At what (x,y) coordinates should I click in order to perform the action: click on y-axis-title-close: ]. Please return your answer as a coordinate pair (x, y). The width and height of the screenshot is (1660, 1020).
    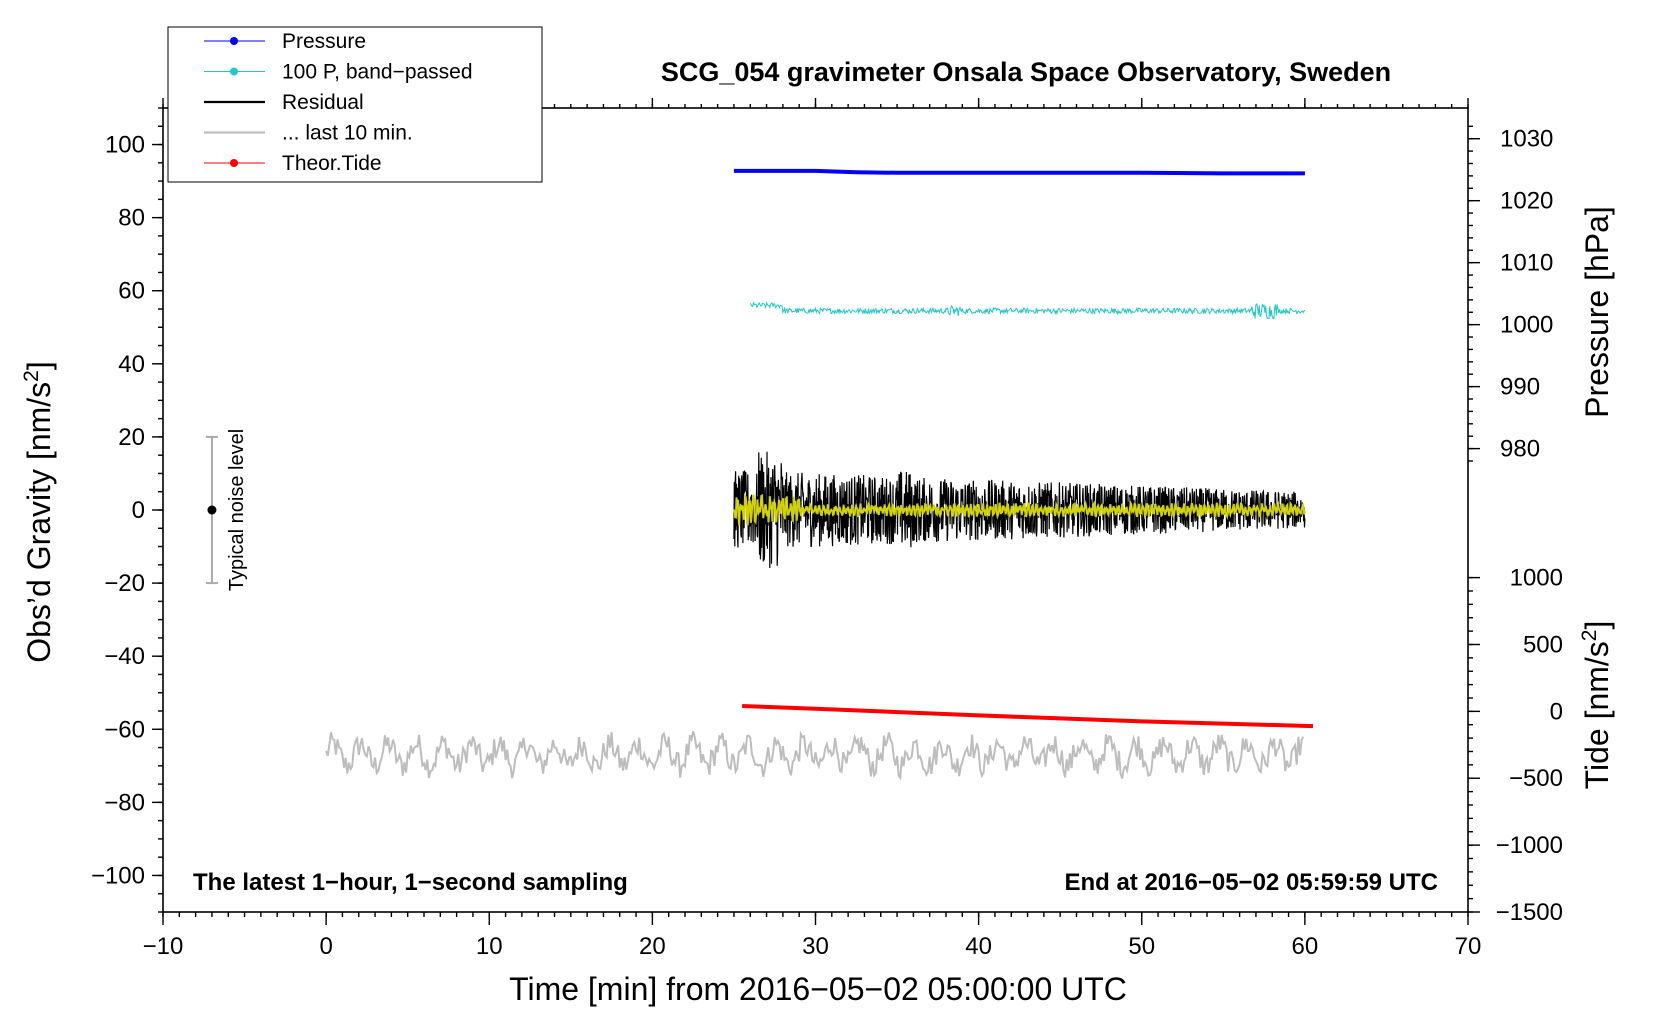
    Looking at the image, I should click on (39, 365).